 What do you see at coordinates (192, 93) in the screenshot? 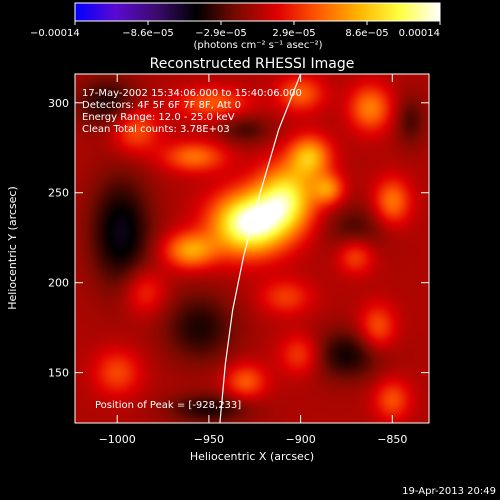
I see `annotation-line: 17-May-2002 15:34:06.000 to 15:40:06.000` at bounding box center [192, 93].